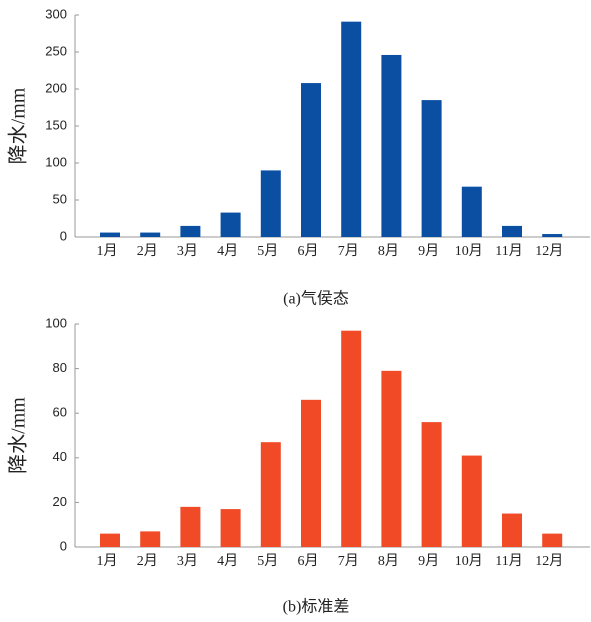 The height and width of the screenshot is (622, 591). What do you see at coordinates (316, 299) in the screenshot?
I see `chart-title: (a)气侯态` at bounding box center [316, 299].